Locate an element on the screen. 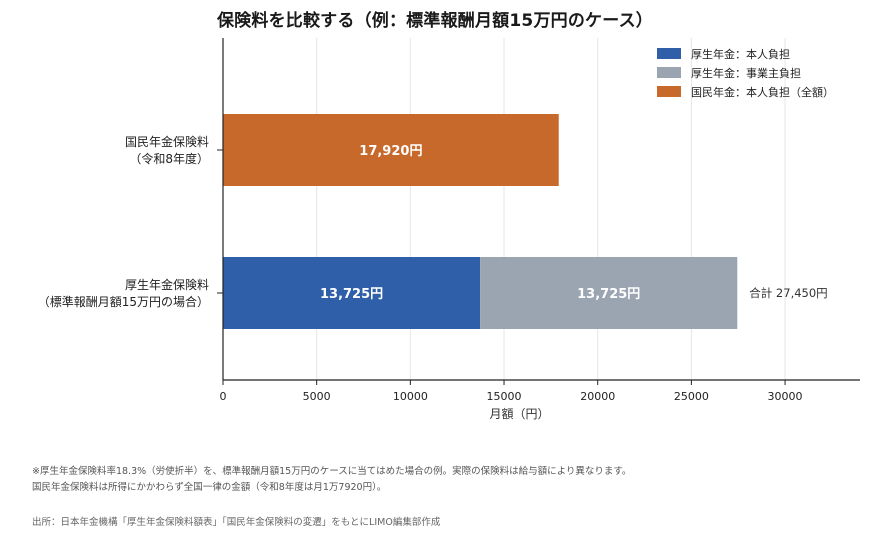  x-tick-label-4: 20000 is located at coordinates (597, 396).